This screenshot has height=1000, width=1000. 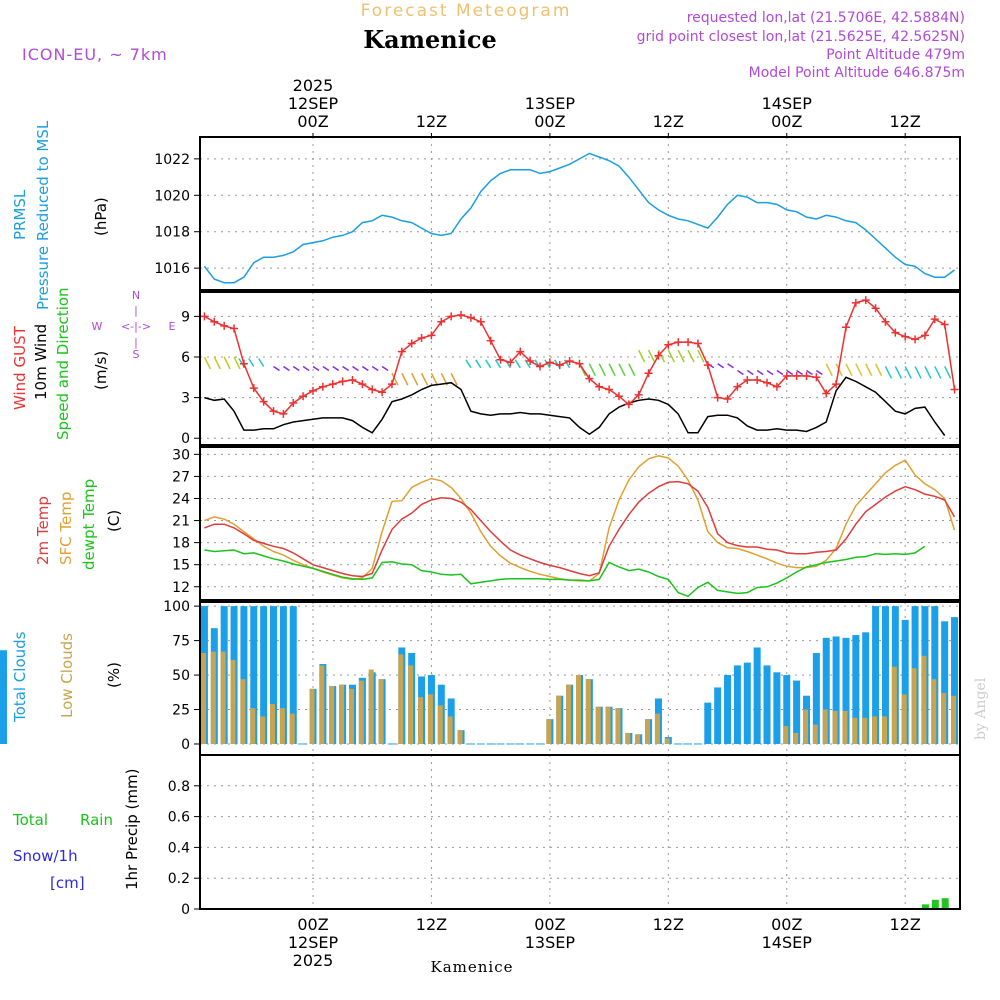 I want to click on dew-label: dewpt Temp, so click(x=89, y=524).